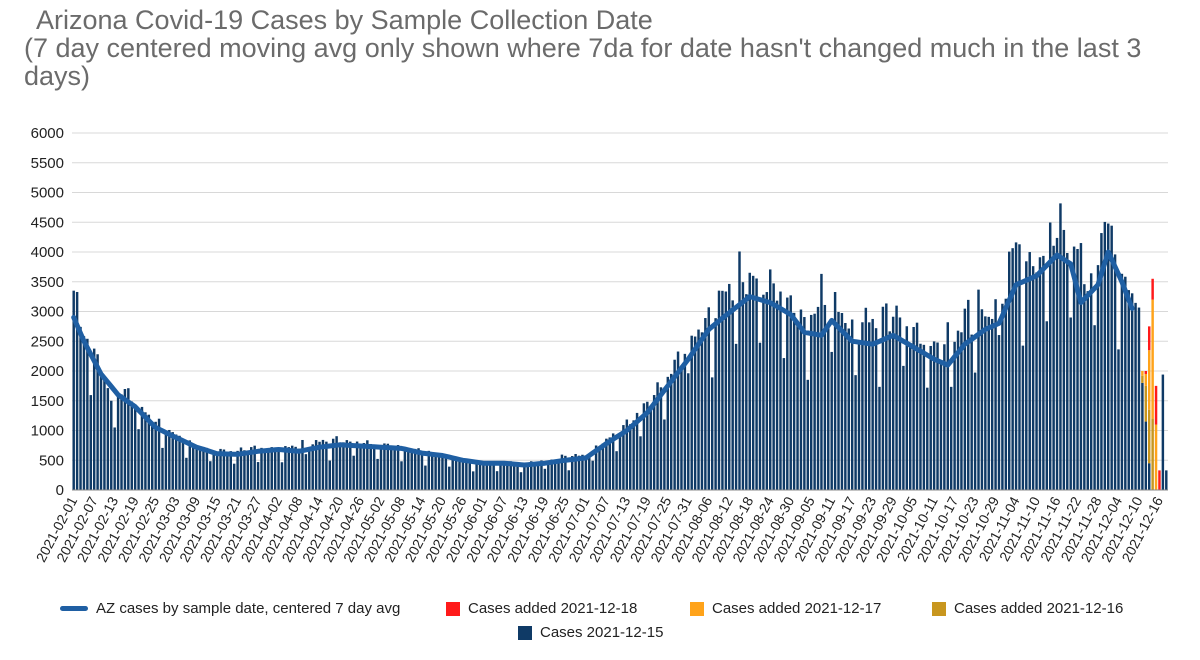 The height and width of the screenshot is (660, 1200). Describe the element at coordinates (47, 252) in the screenshot. I see `y-tick-label: 4000` at that location.